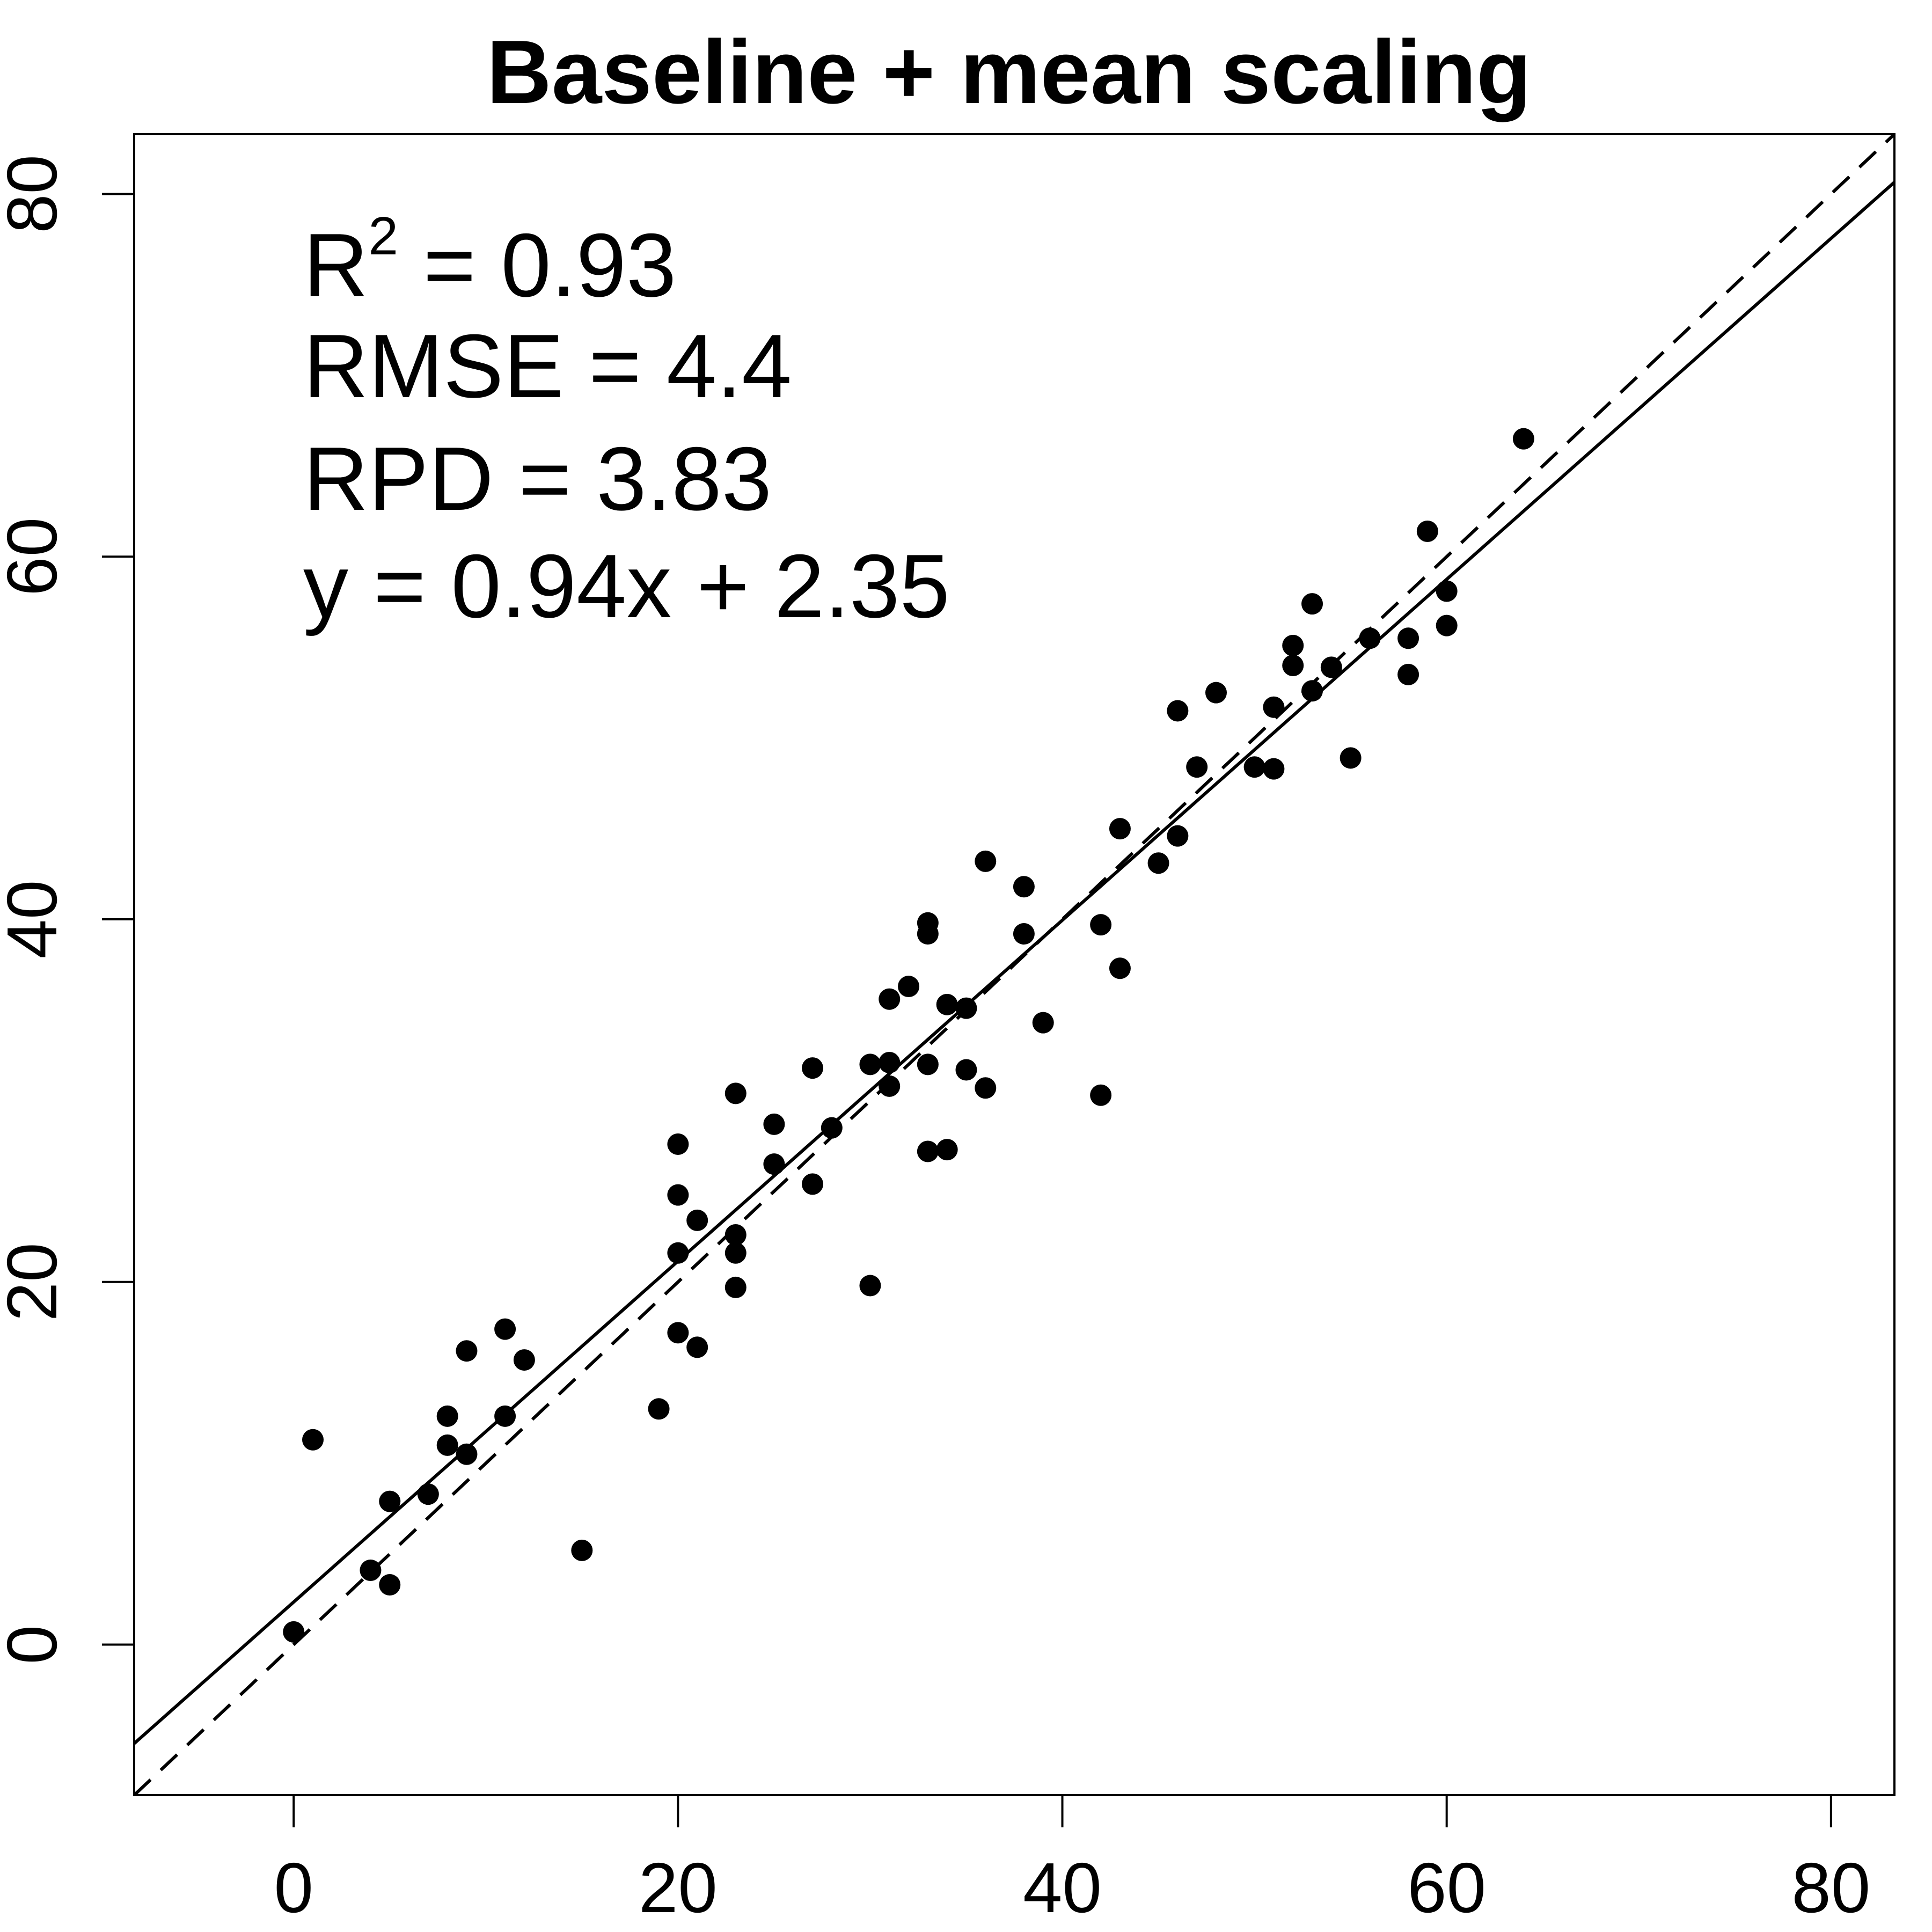 The image size is (1932, 1932). I want to click on r-squared-label: R, so click(335, 265).